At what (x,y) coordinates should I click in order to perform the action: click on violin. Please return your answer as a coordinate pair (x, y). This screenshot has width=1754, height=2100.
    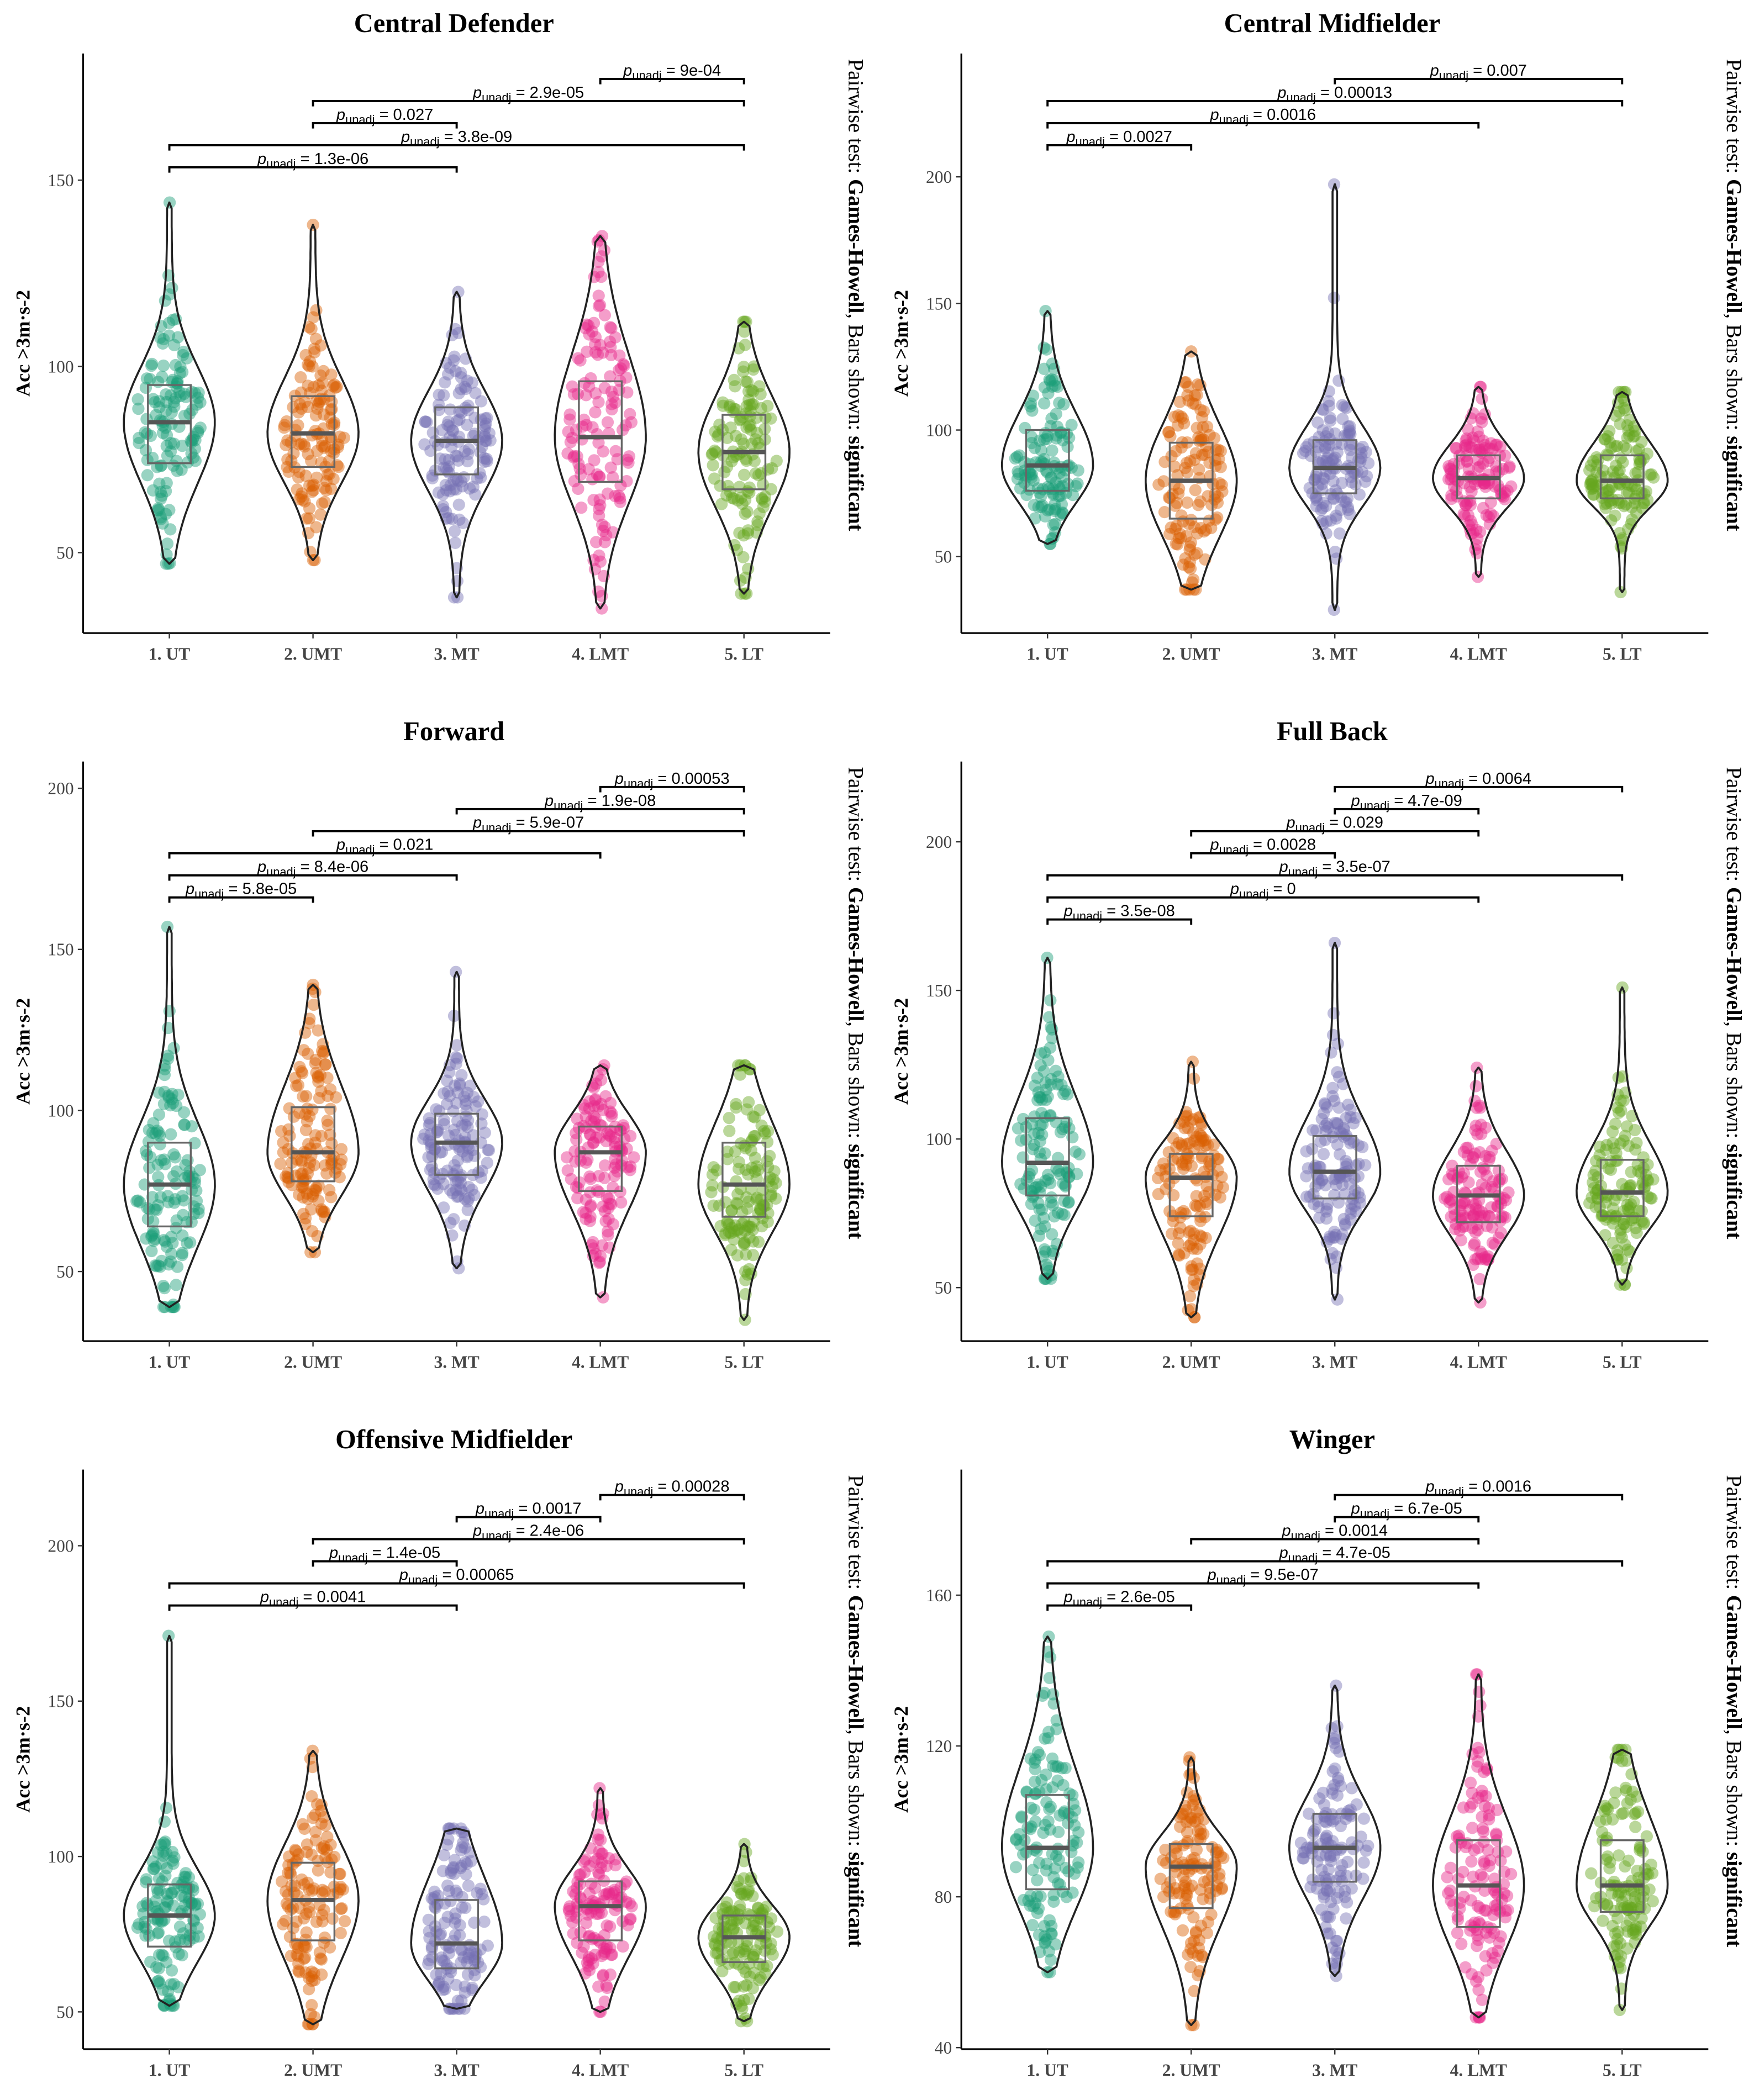
    Looking at the image, I should click on (1335, 1831).